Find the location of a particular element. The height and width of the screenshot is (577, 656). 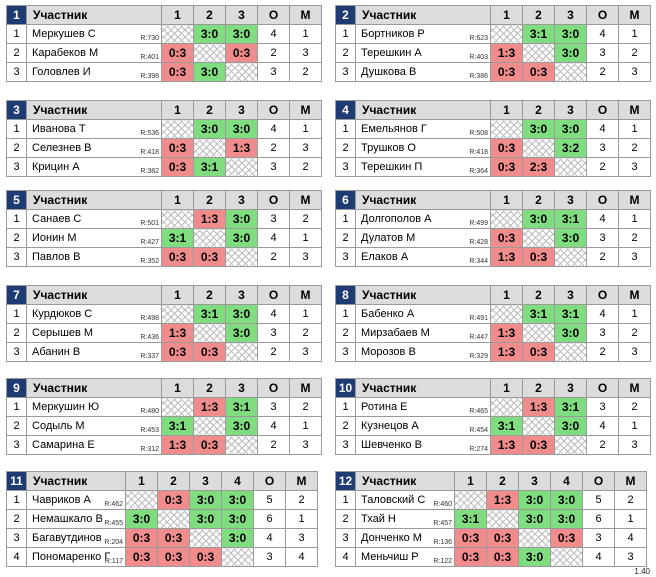

participant-name-cell: Дулатов М R:428 is located at coordinates (423, 238).